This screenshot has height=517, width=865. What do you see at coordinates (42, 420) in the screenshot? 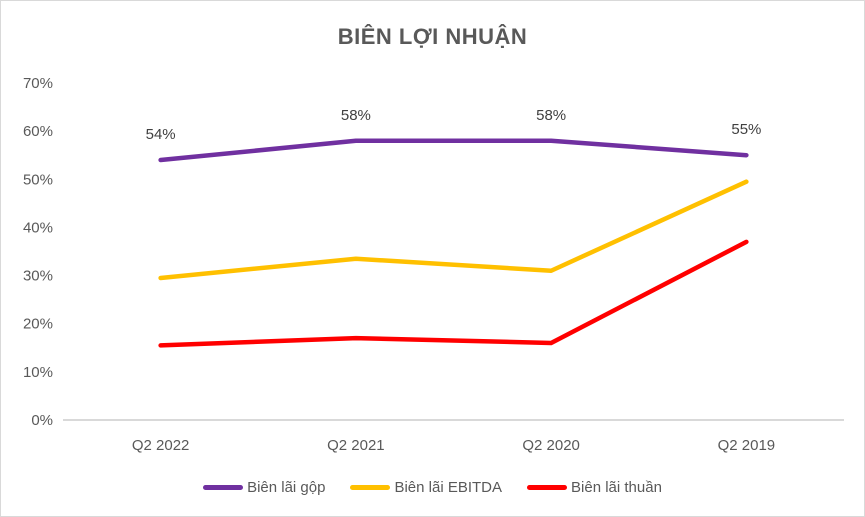
I see `y-axis-tick-label: 0%` at bounding box center [42, 420].